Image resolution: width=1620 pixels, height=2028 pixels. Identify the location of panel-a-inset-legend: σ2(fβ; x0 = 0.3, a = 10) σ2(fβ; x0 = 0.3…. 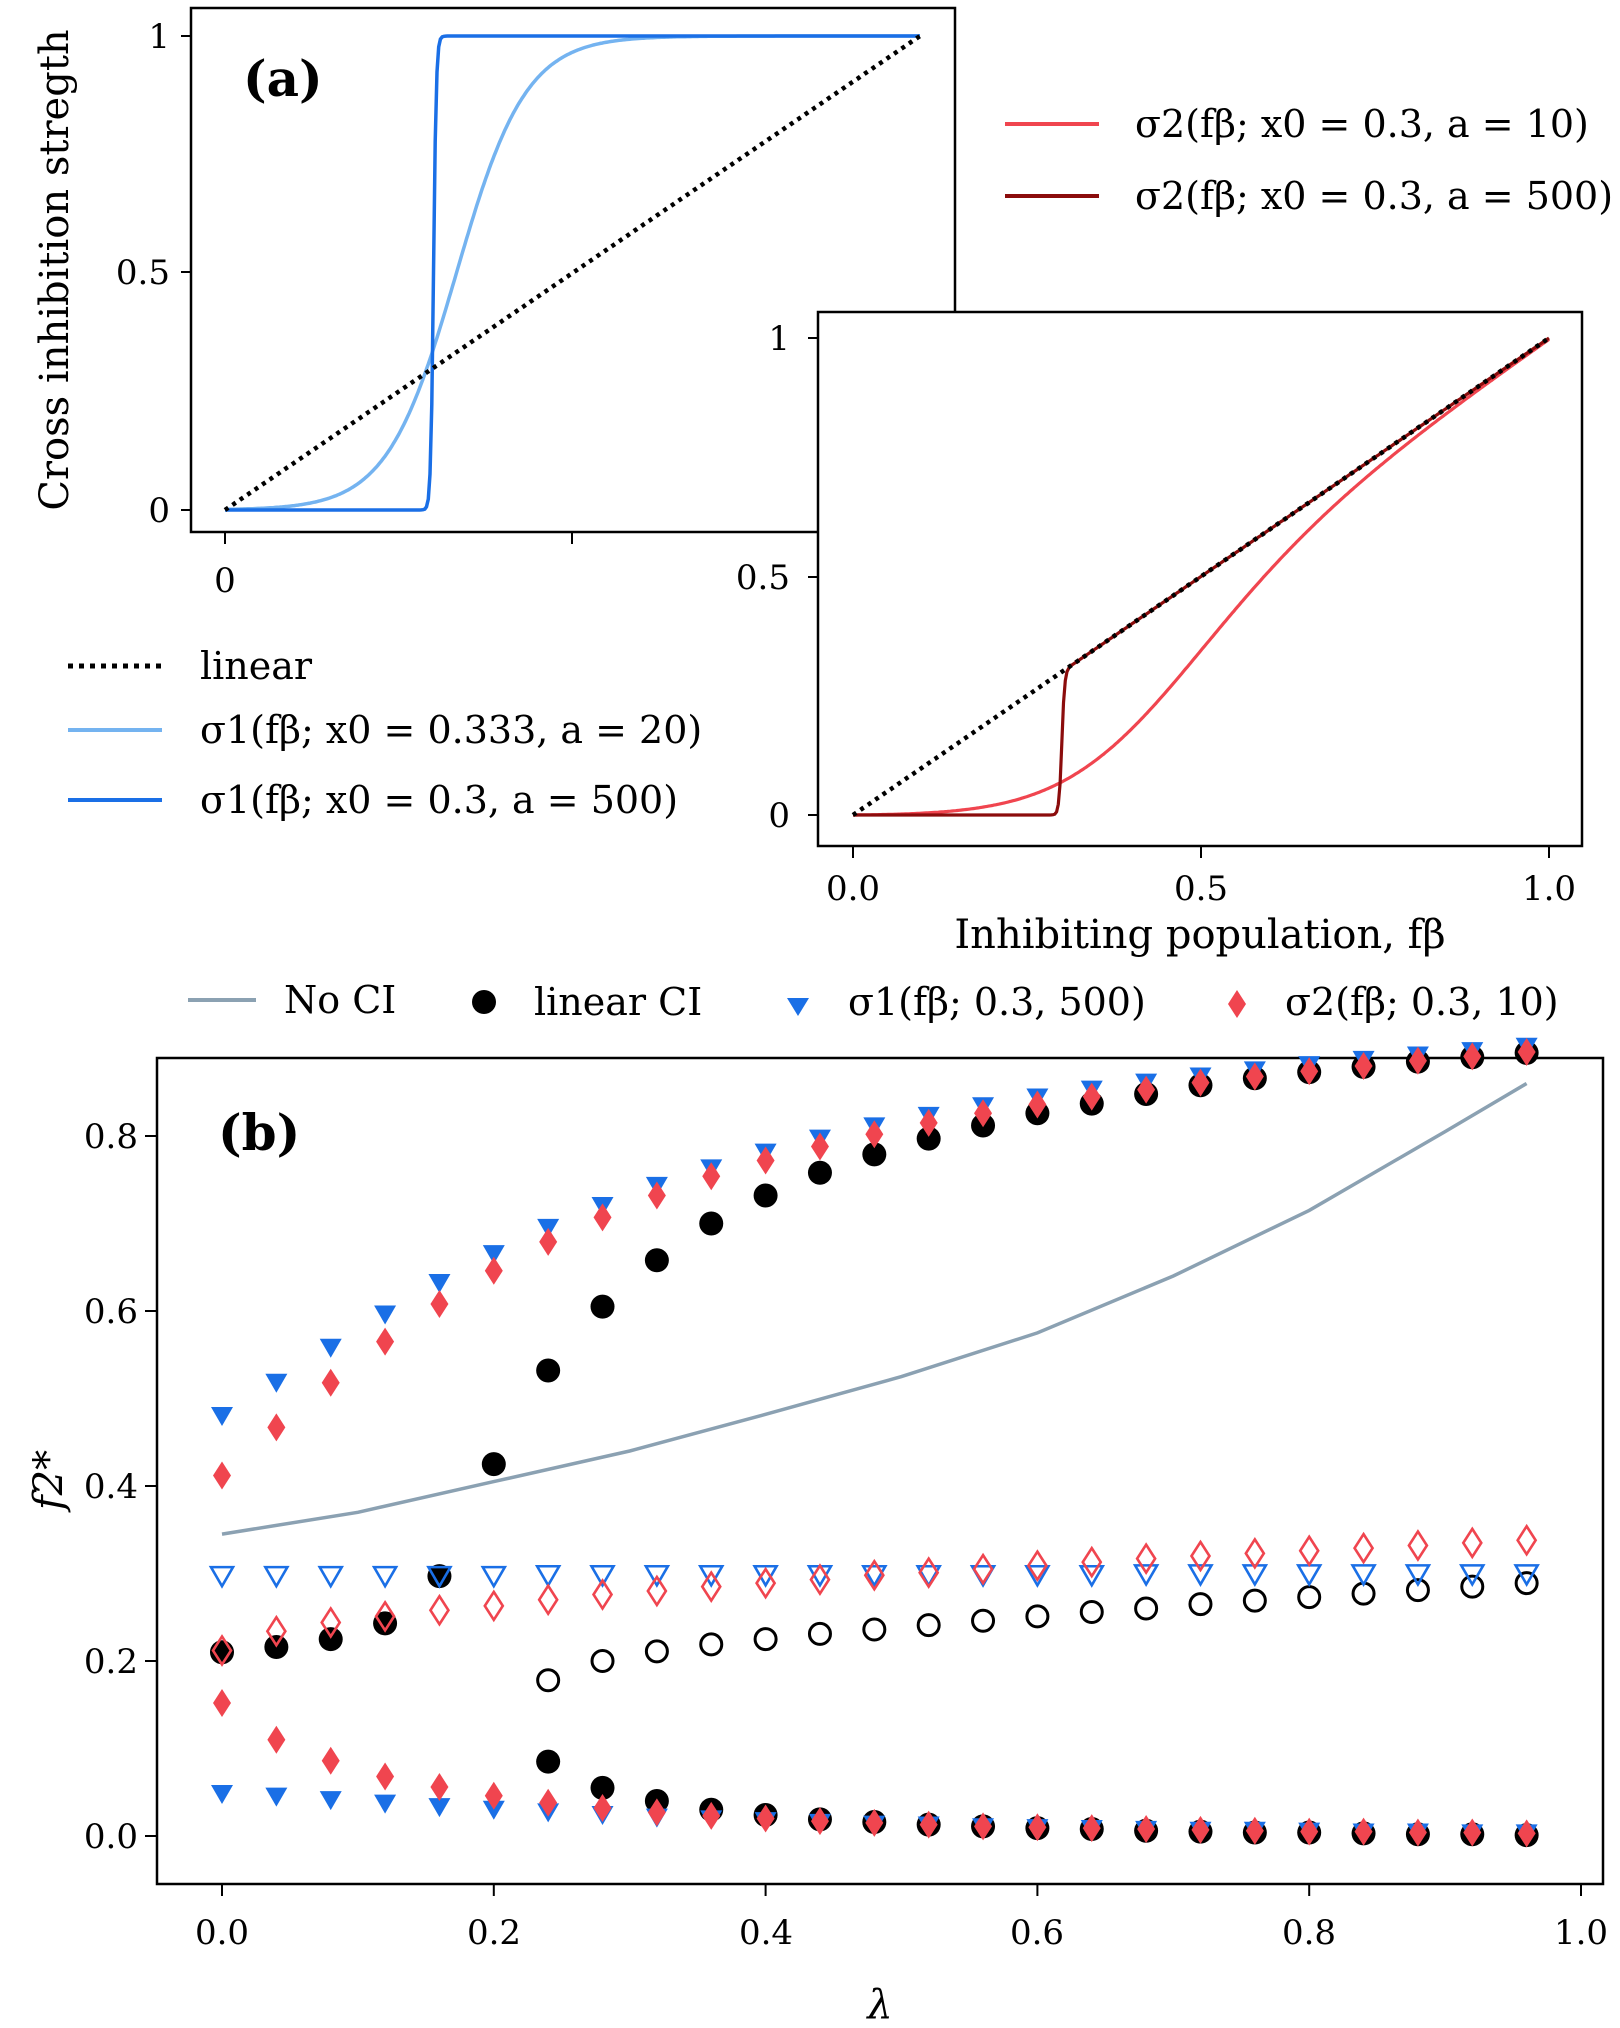
(1309, 160).